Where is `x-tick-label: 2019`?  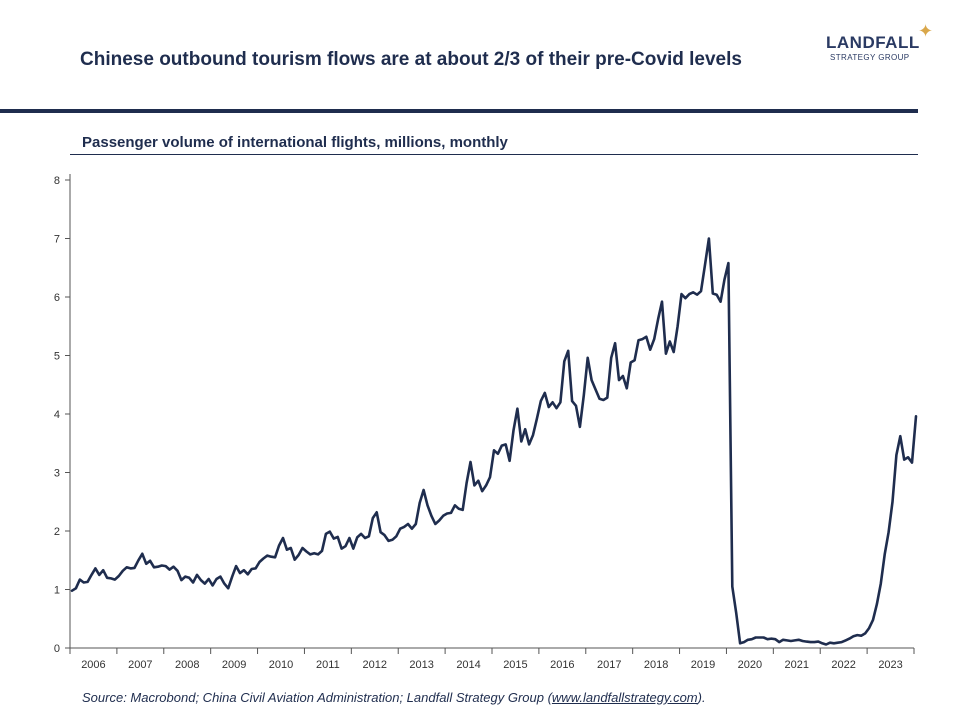 x-tick-label: 2019 is located at coordinates (703, 665).